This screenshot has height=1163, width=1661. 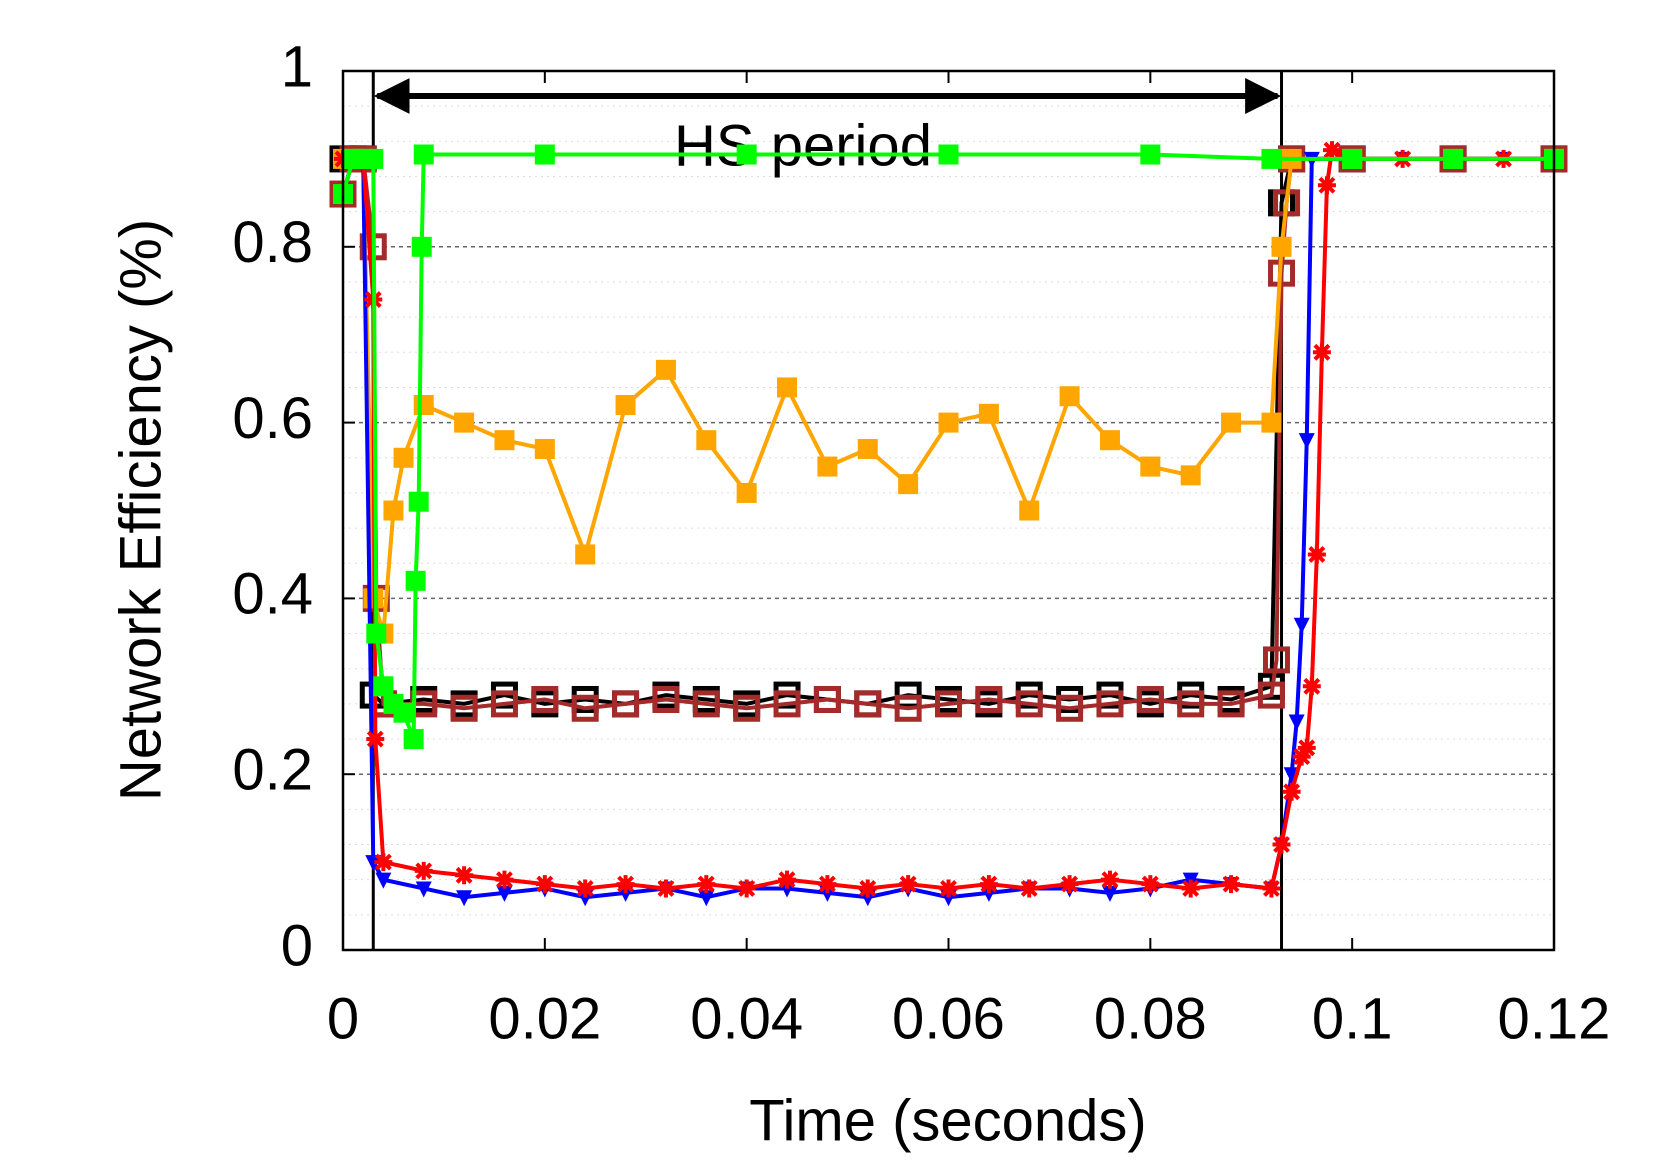 I want to click on x-tick-label: 0.04, so click(x=746, y=1018).